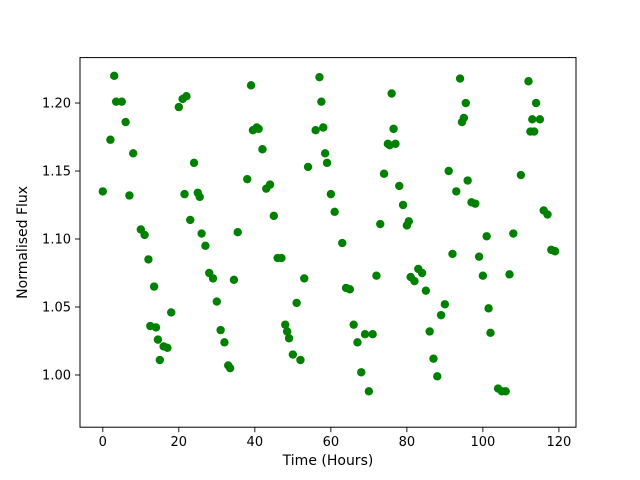 The height and width of the screenshot is (480, 640). Describe the element at coordinates (103, 442) in the screenshot. I see `x-tick-label: 0` at that location.